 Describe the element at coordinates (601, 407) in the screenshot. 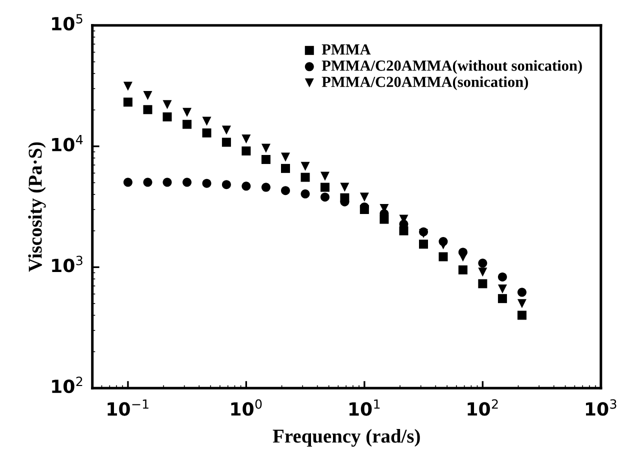

I see `x-tick-label: 10$^{3}$` at that location.